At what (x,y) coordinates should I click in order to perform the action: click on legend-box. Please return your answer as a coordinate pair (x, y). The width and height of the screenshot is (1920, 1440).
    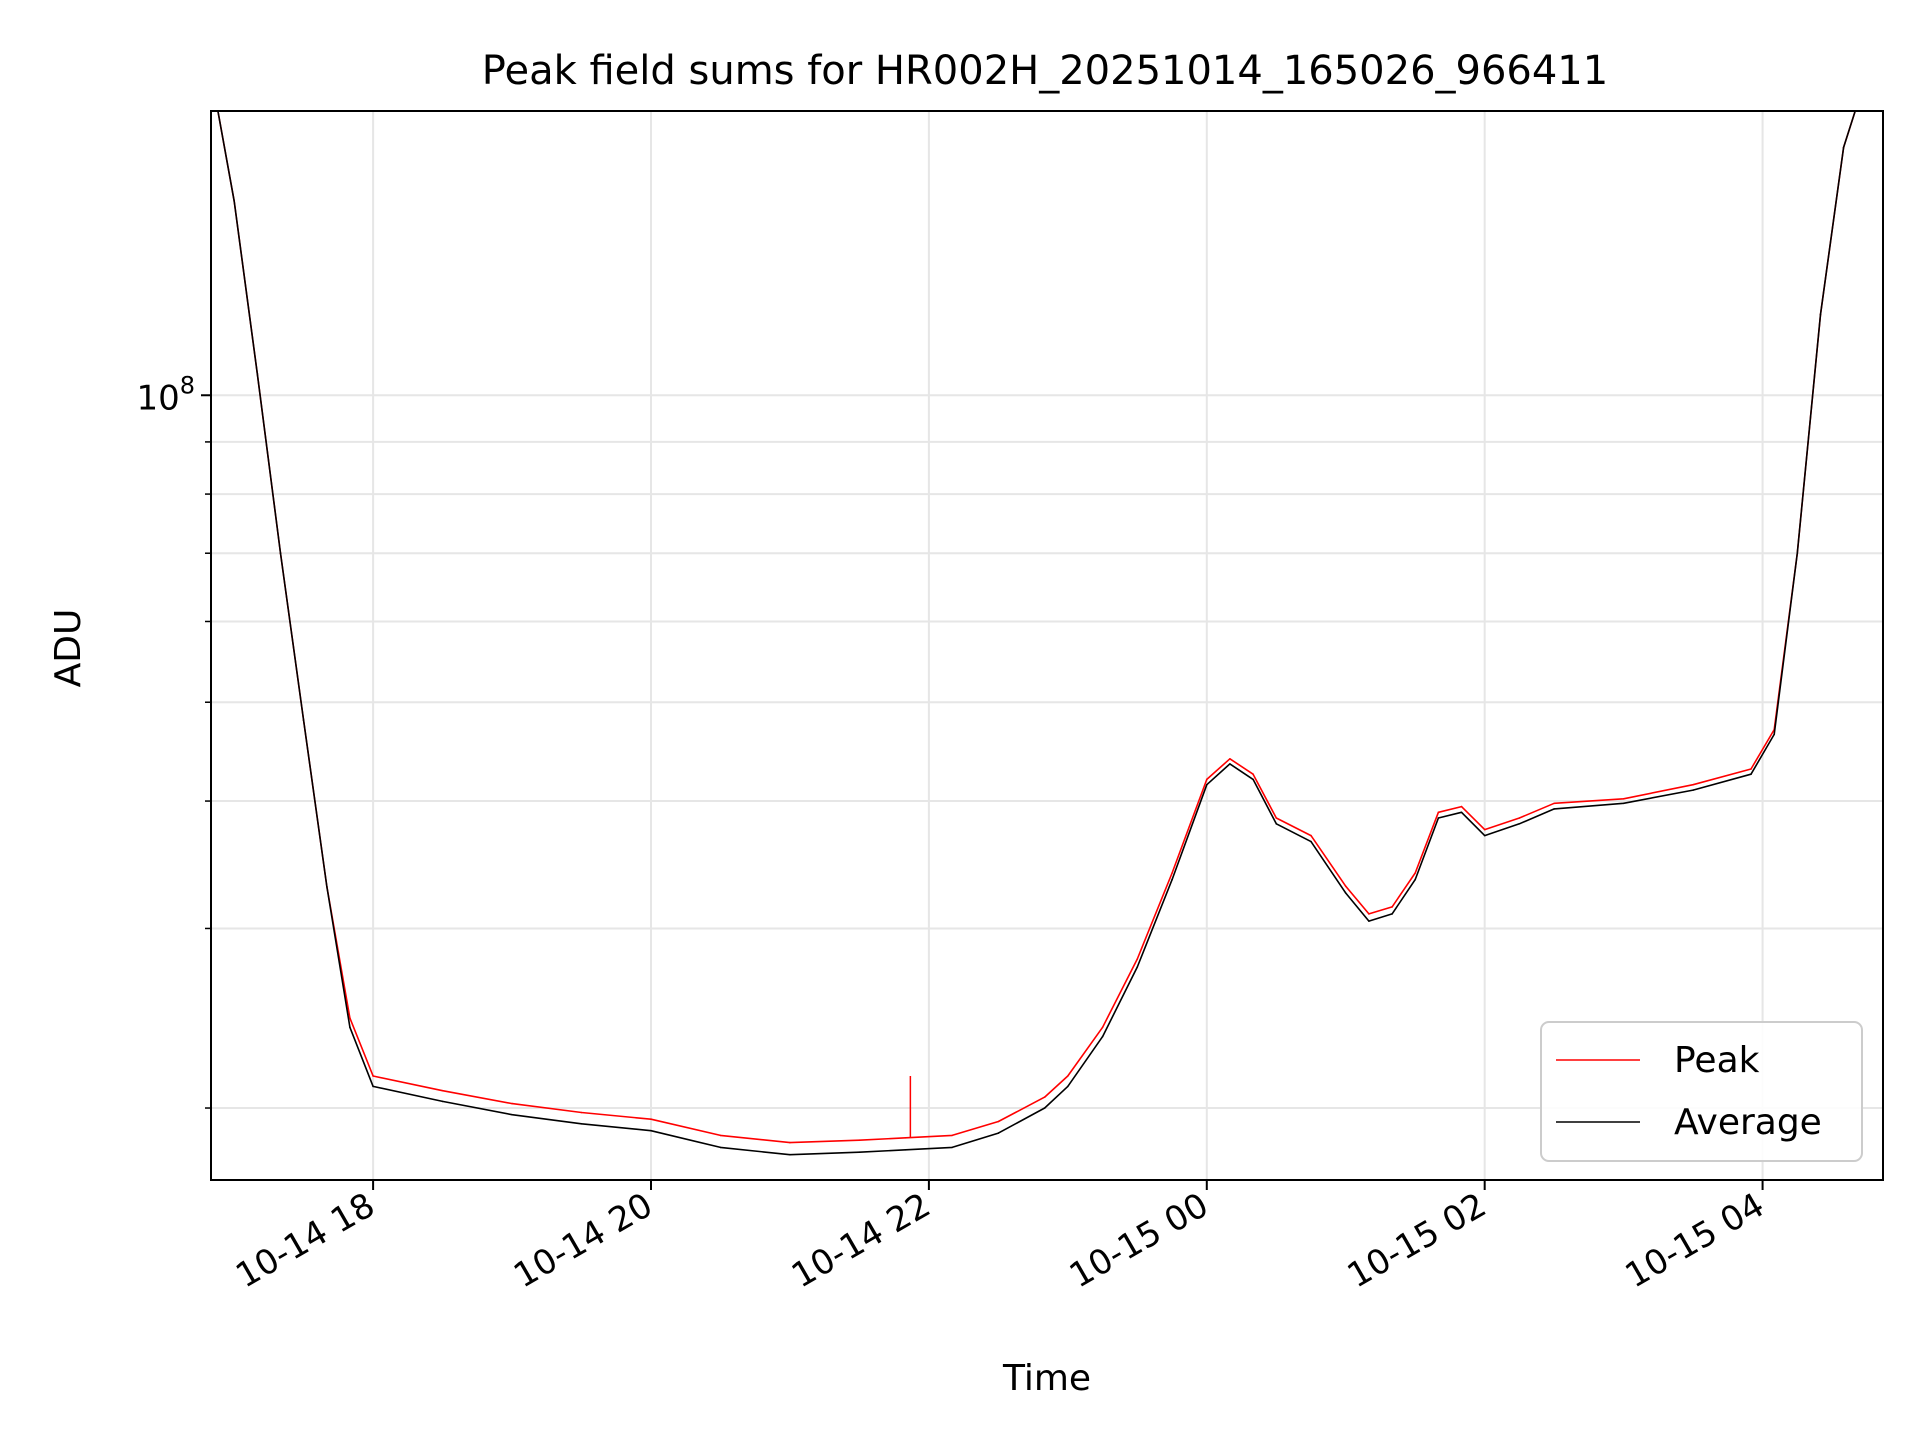
    Looking at the image, I should click on (1701, 1091).